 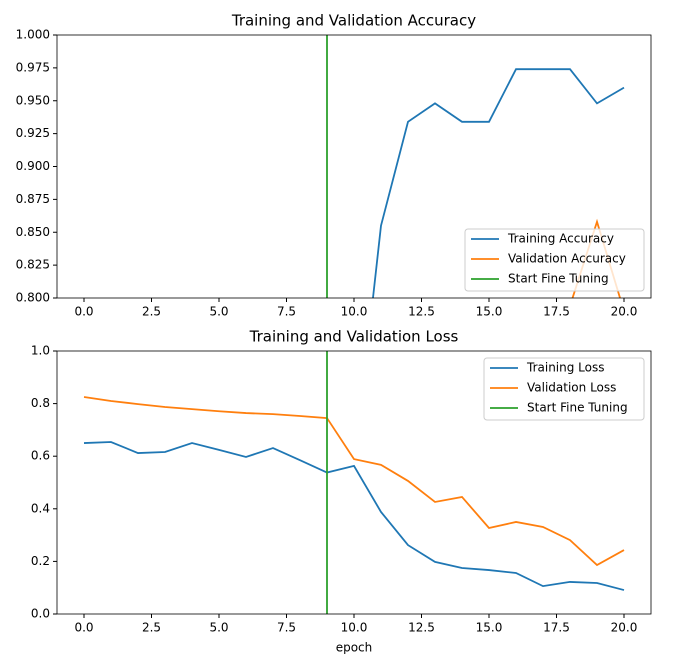 What do you see at coordinates (33, 199) in the screenshot?
I see `y-tick-label: 0.875` at bounding box center [33, 199].